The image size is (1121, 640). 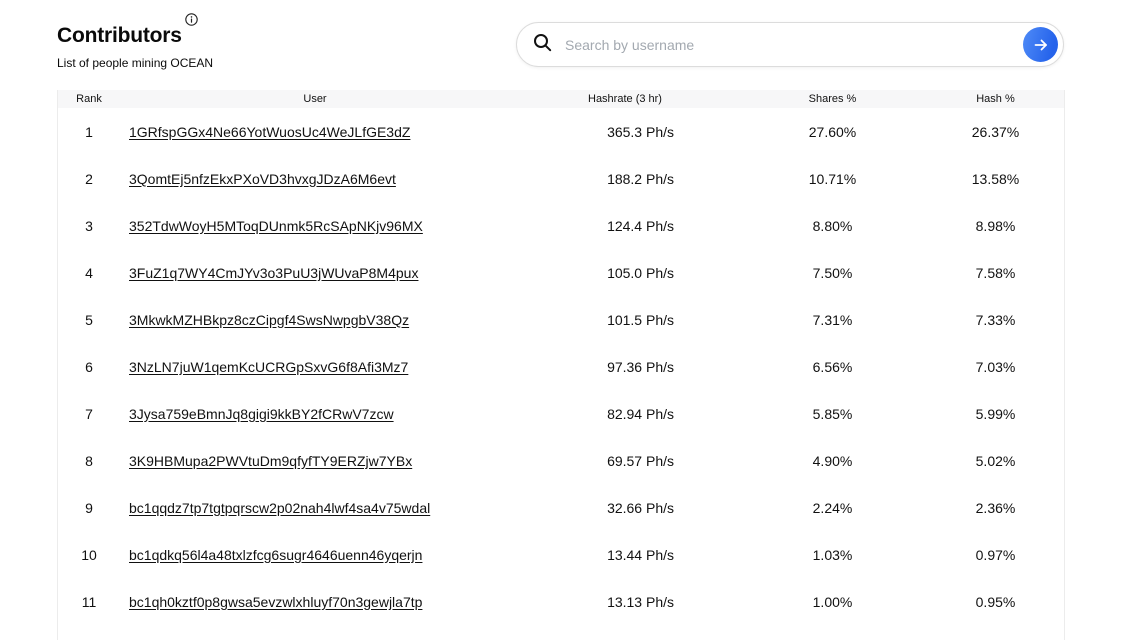 I want to click on rank-cell: 10, so click(x=89, y=554).